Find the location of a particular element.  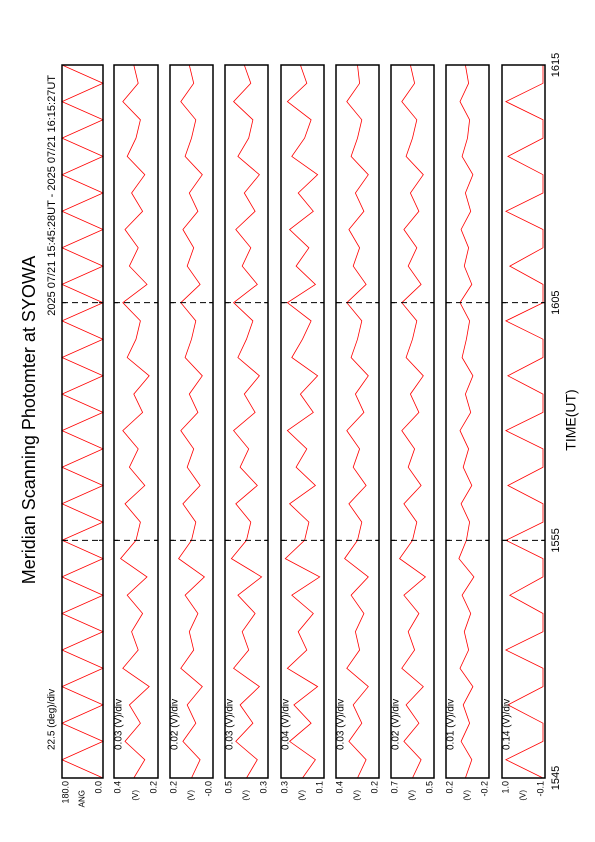

scale-annotation: 0.01 (V)/div is located at coordinates (451, 724).